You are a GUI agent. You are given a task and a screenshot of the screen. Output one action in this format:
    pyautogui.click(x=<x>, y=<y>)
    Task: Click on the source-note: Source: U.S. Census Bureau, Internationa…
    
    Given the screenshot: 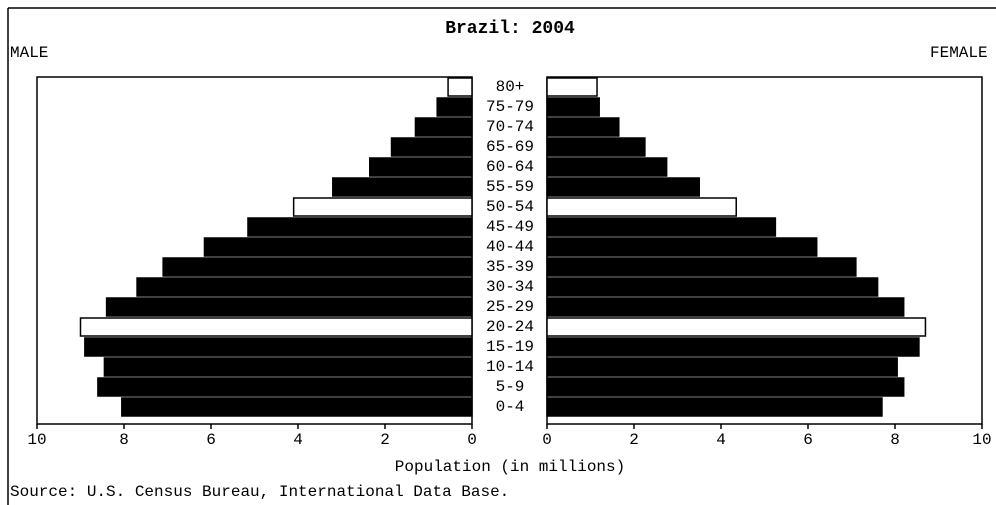 What is the action you would take?
    pyautogui.click(x=259, y=492)
    